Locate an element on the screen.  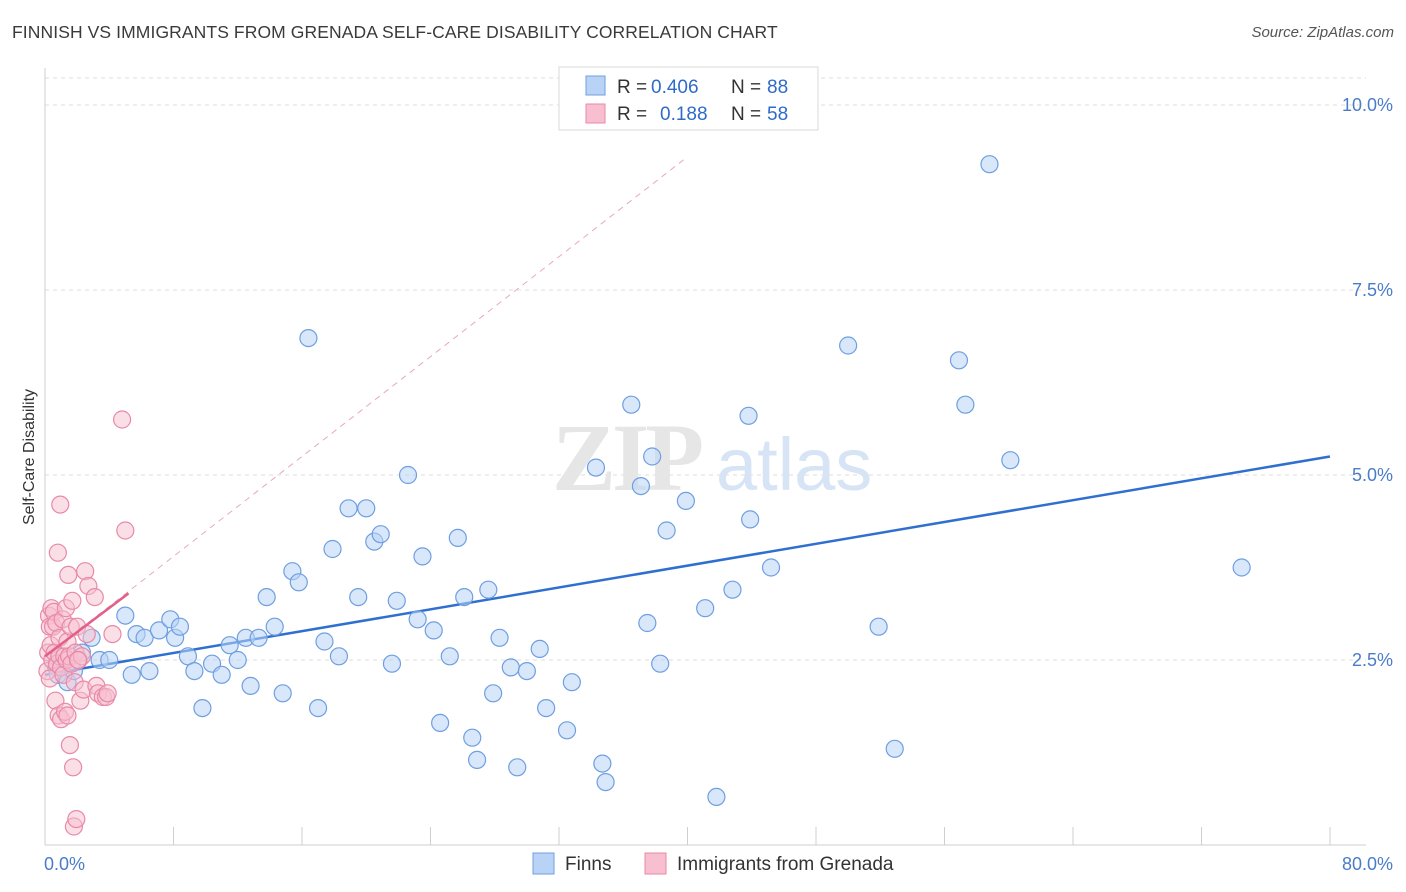
x-tick-label-min: 0.0% is located at coordinates (64, 864).